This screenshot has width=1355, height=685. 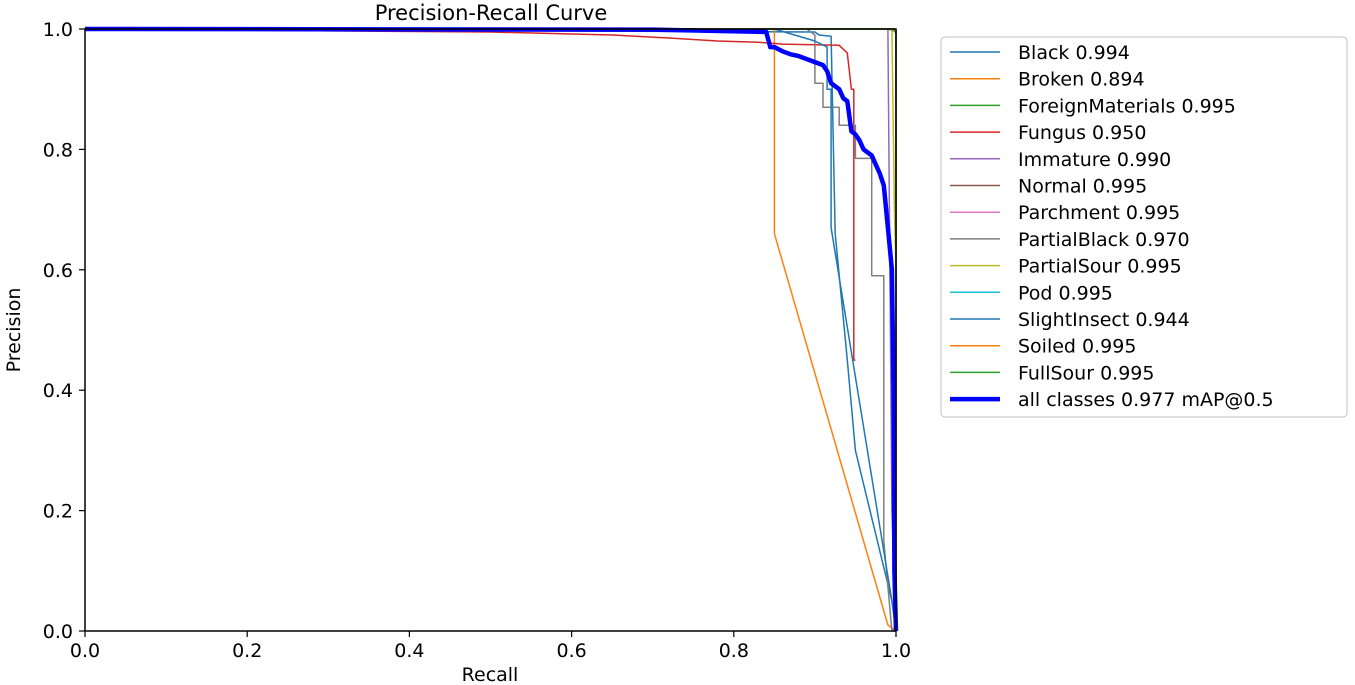 I want to click on legend-label: Parchment 0.995, so click(x=1099, y=213).